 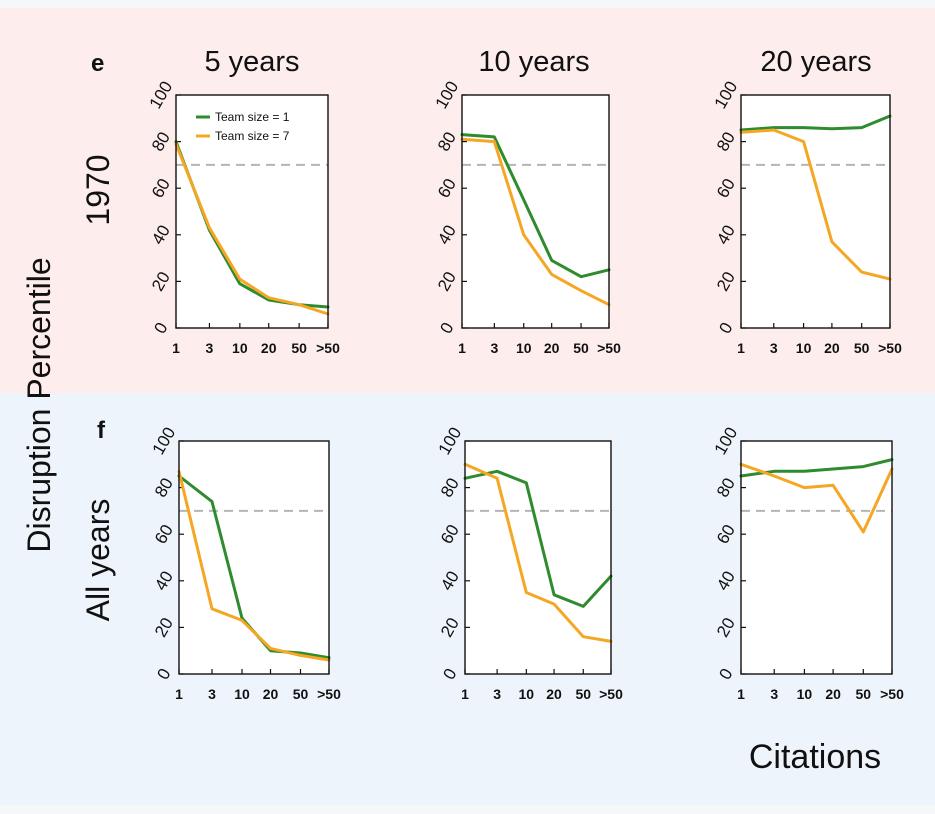 What do you see at coordinates (524, 348) in the screenshot?
I see `panel-2-x-tick-label-2: 10` at bounding box center [524, 348].